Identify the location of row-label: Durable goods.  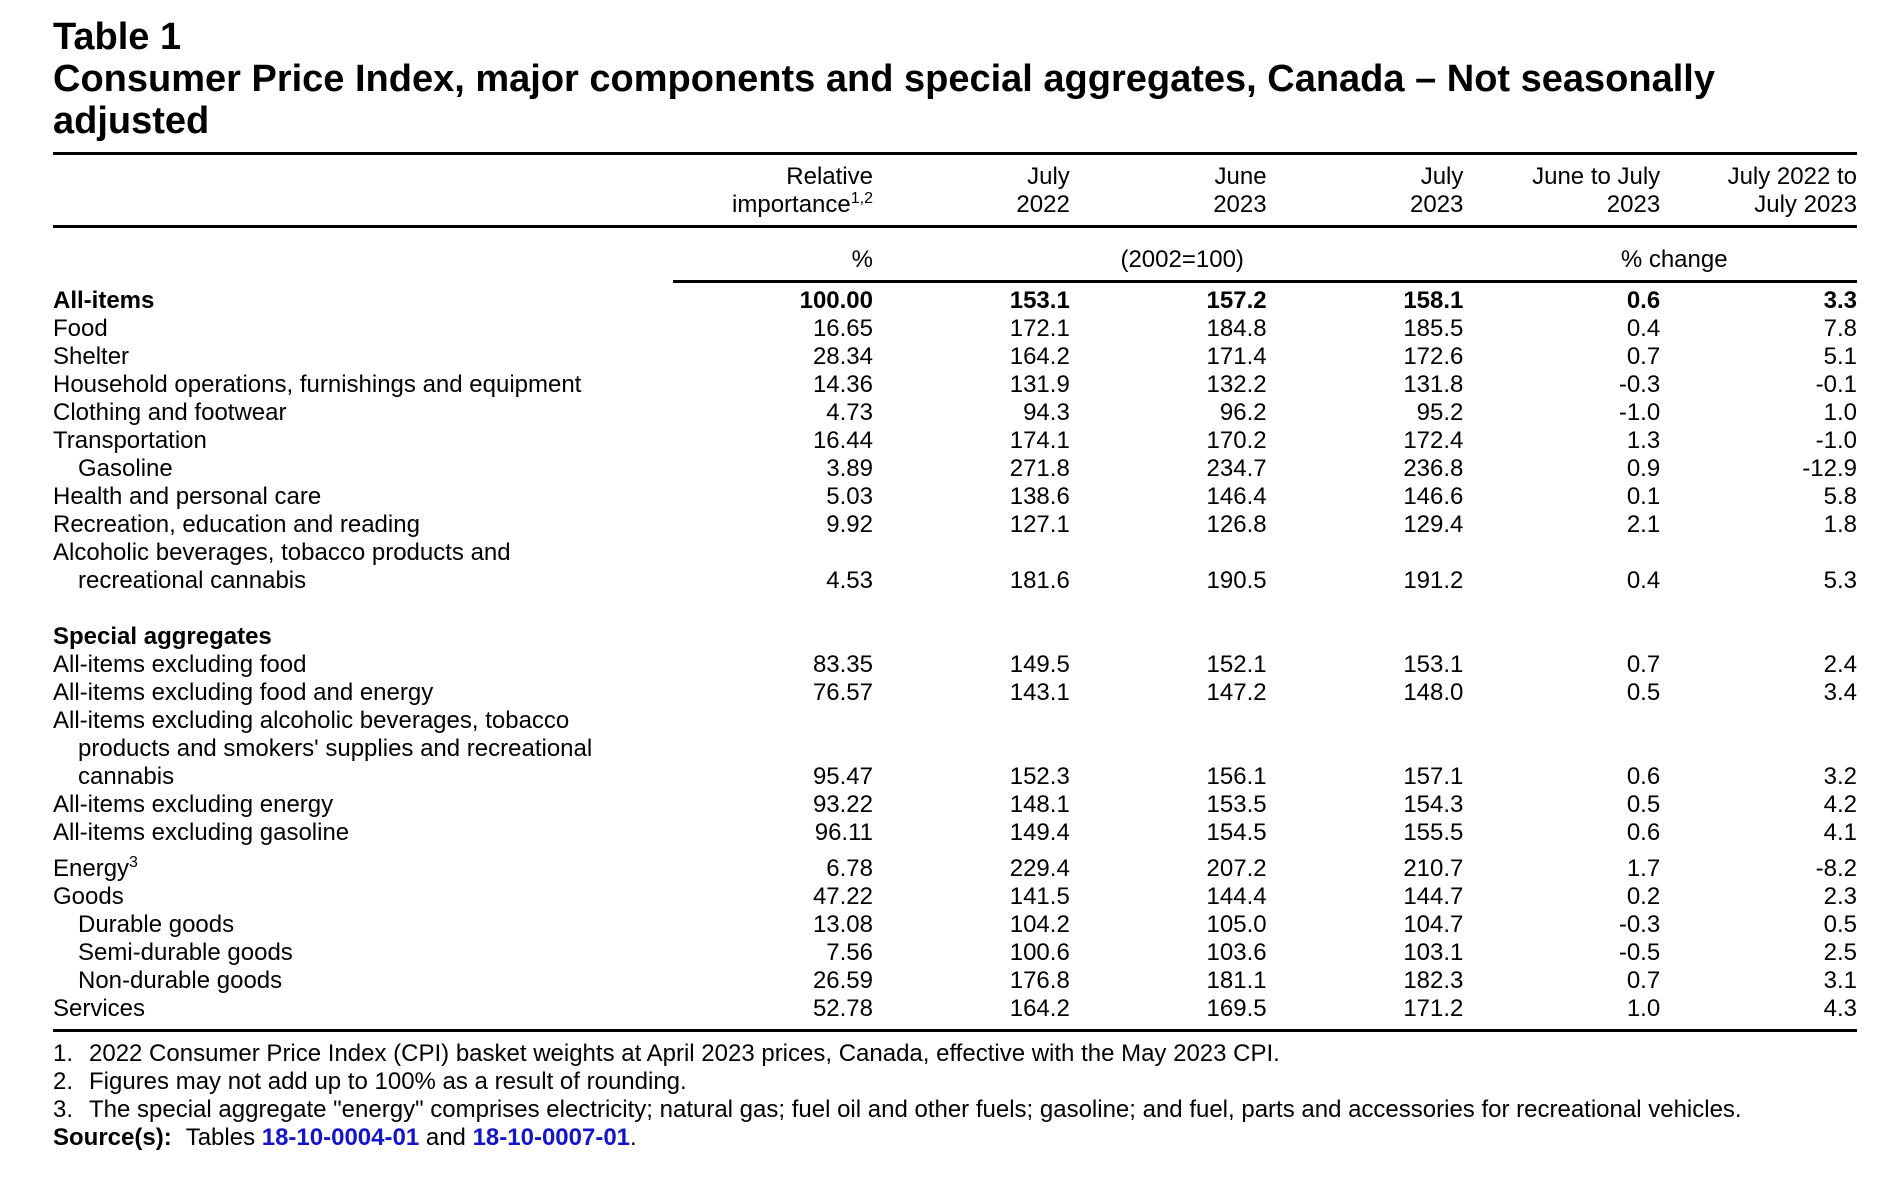
(156, 924).